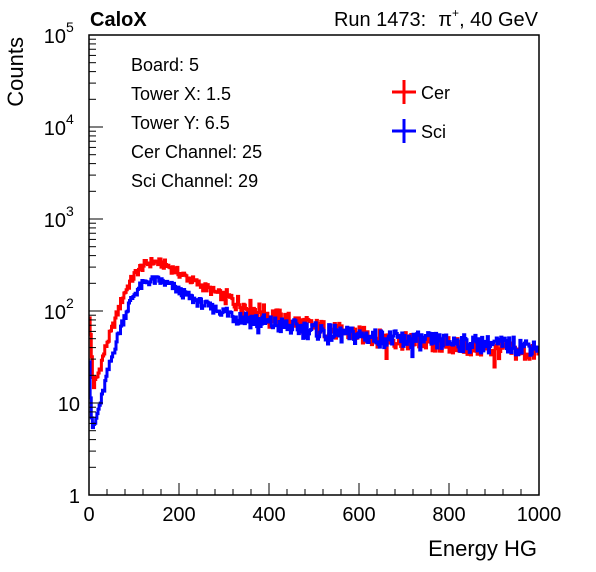  I want to click on info-line: Cer Channel: 25, so click(196, 152).